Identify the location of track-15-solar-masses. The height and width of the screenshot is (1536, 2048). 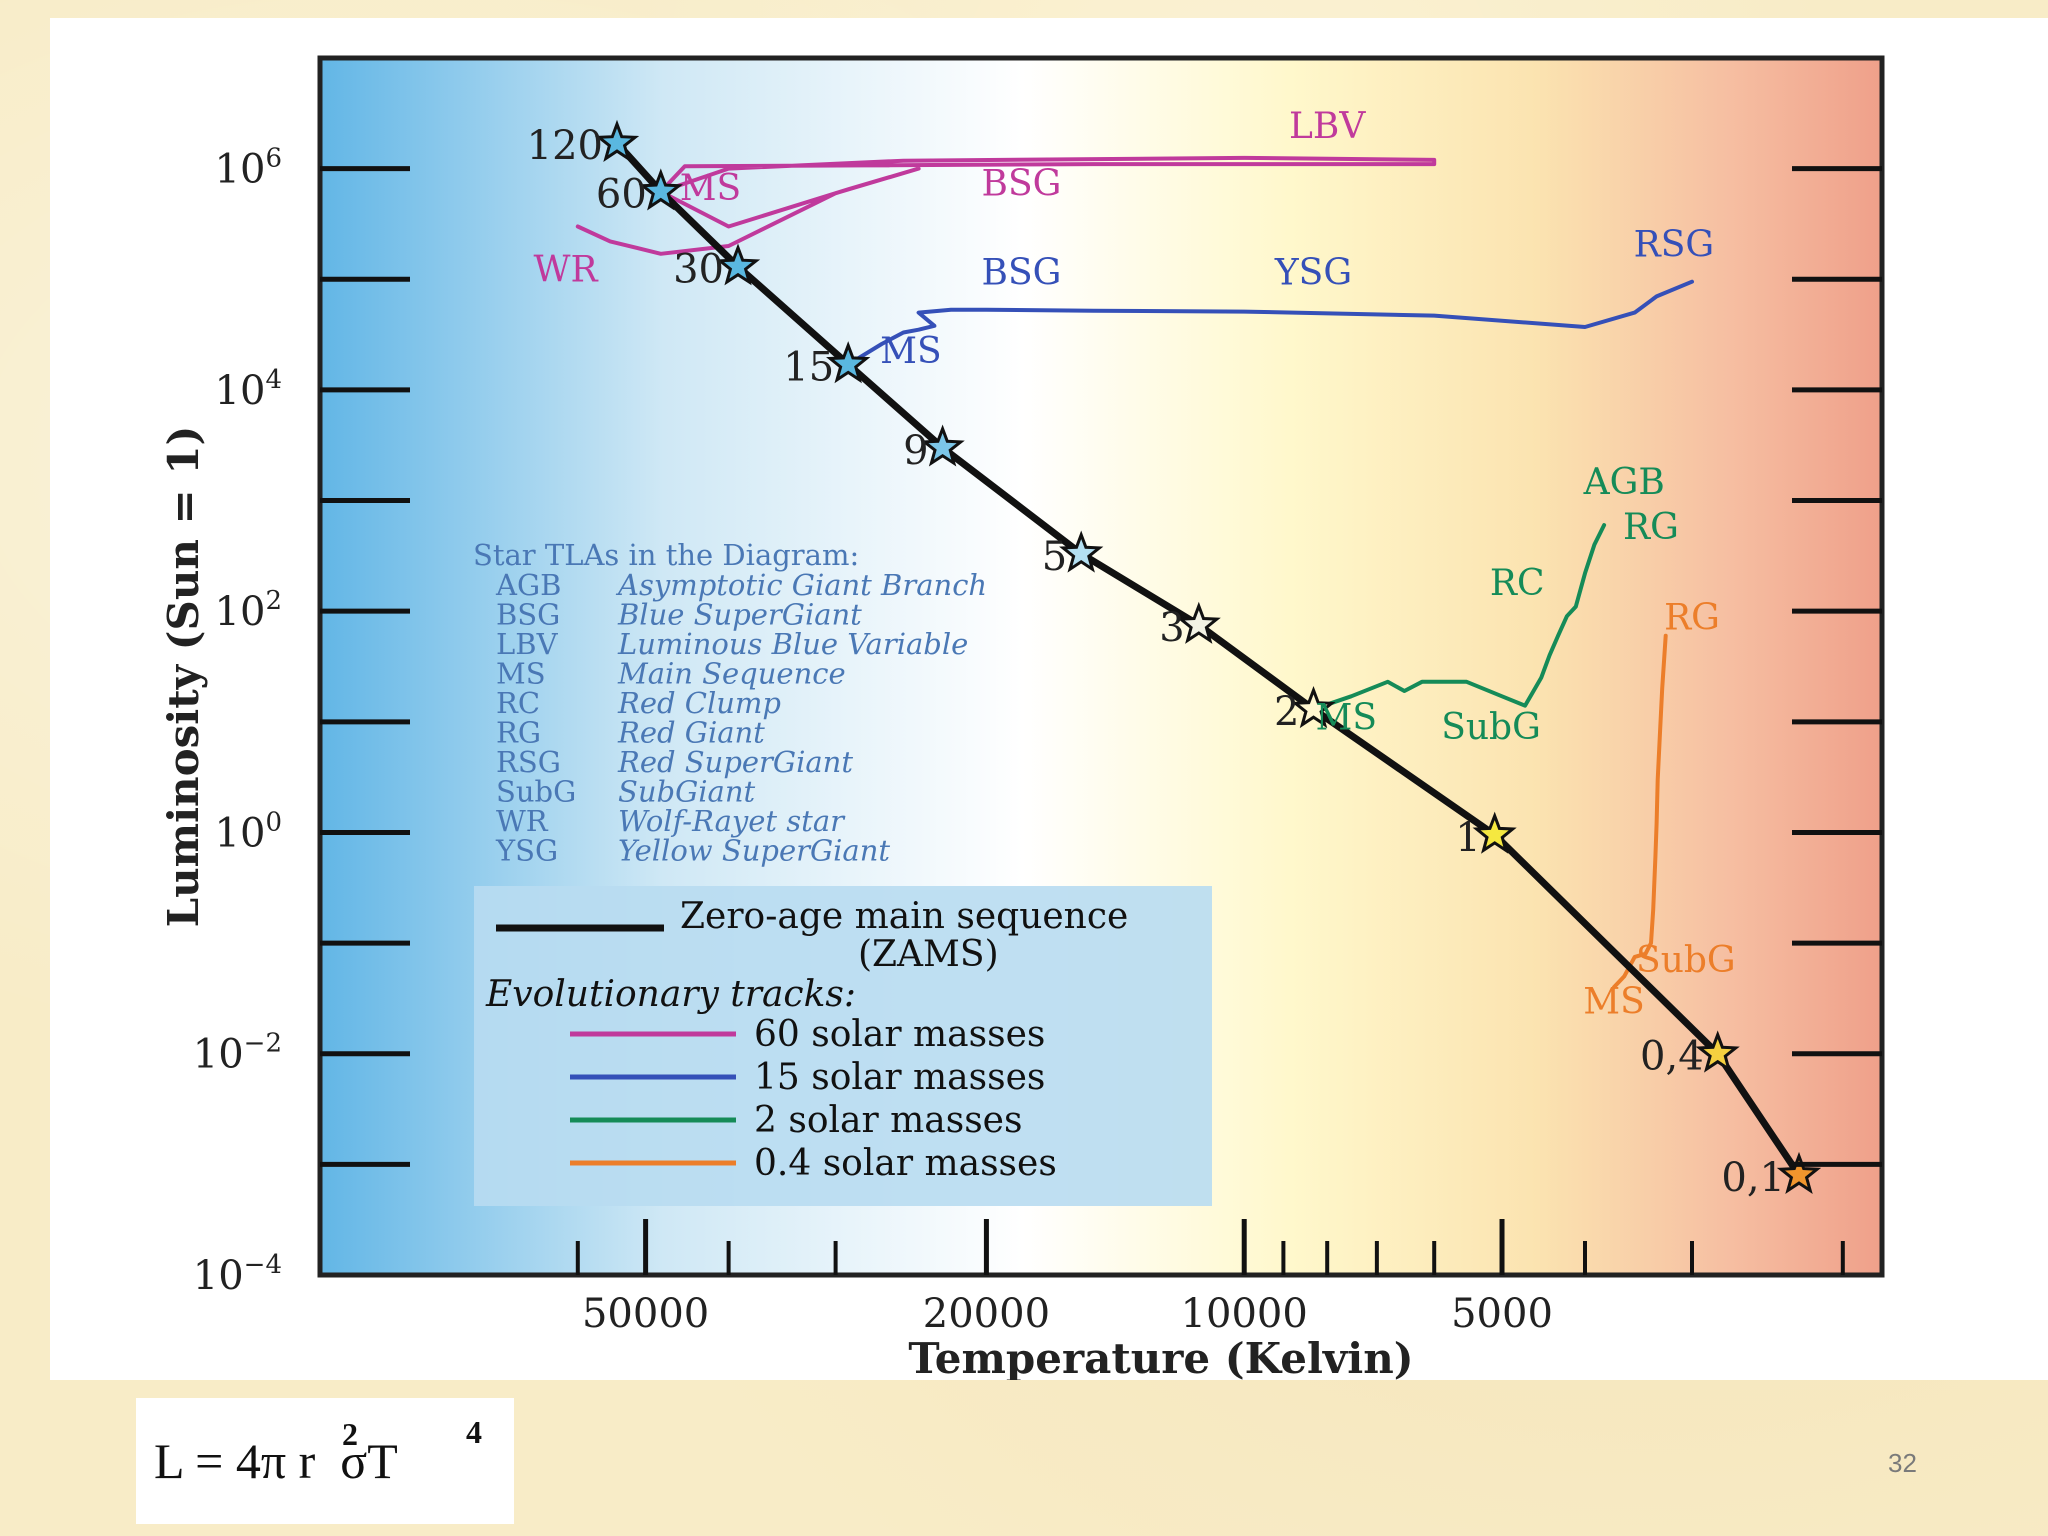
(1270, 323).